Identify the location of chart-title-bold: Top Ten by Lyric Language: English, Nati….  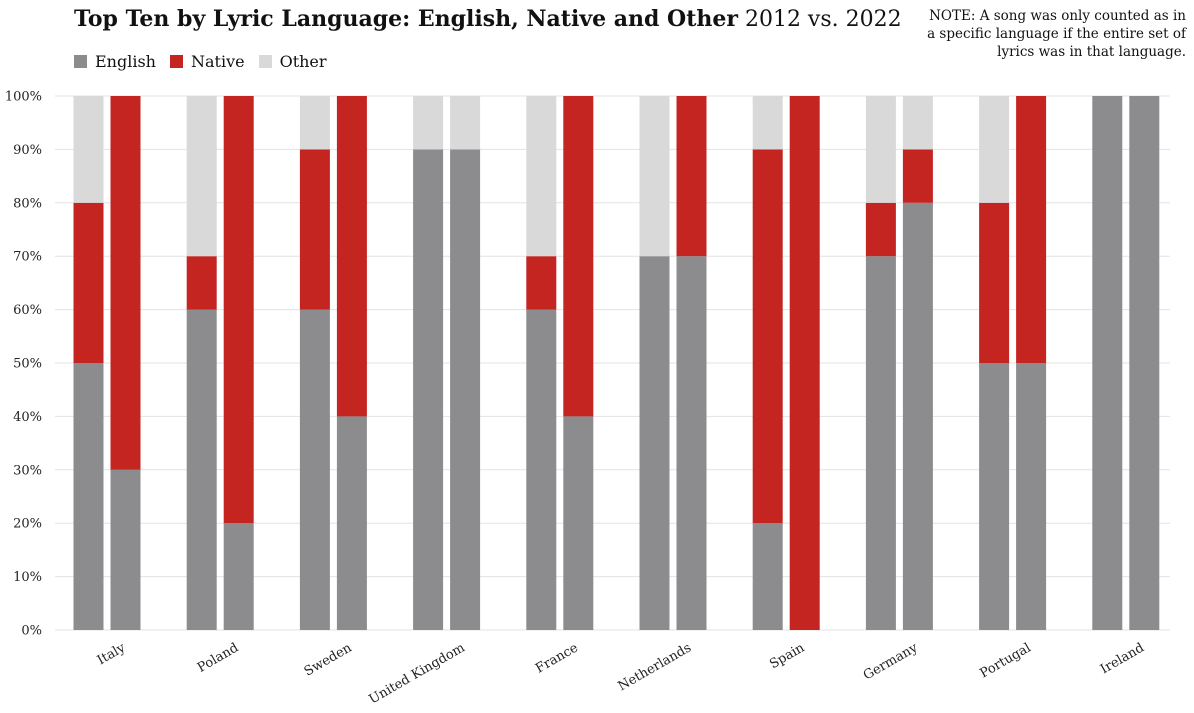
(406, 19).